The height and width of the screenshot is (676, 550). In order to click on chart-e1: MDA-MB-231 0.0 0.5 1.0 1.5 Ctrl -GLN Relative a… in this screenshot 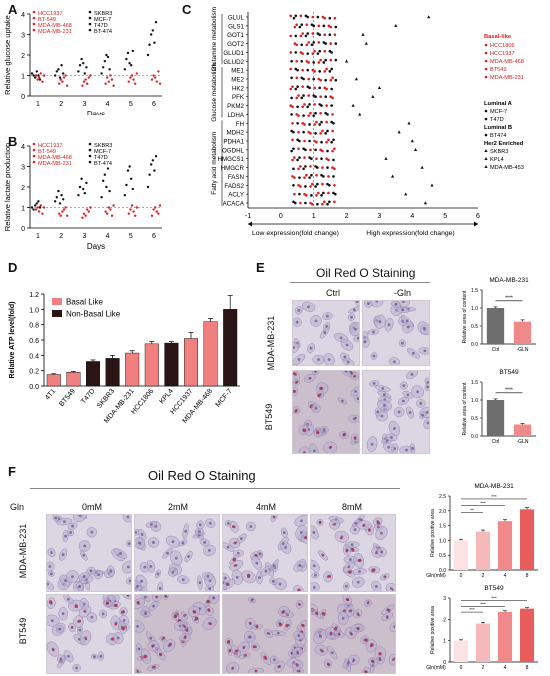, I will do `click(499, 315)`.